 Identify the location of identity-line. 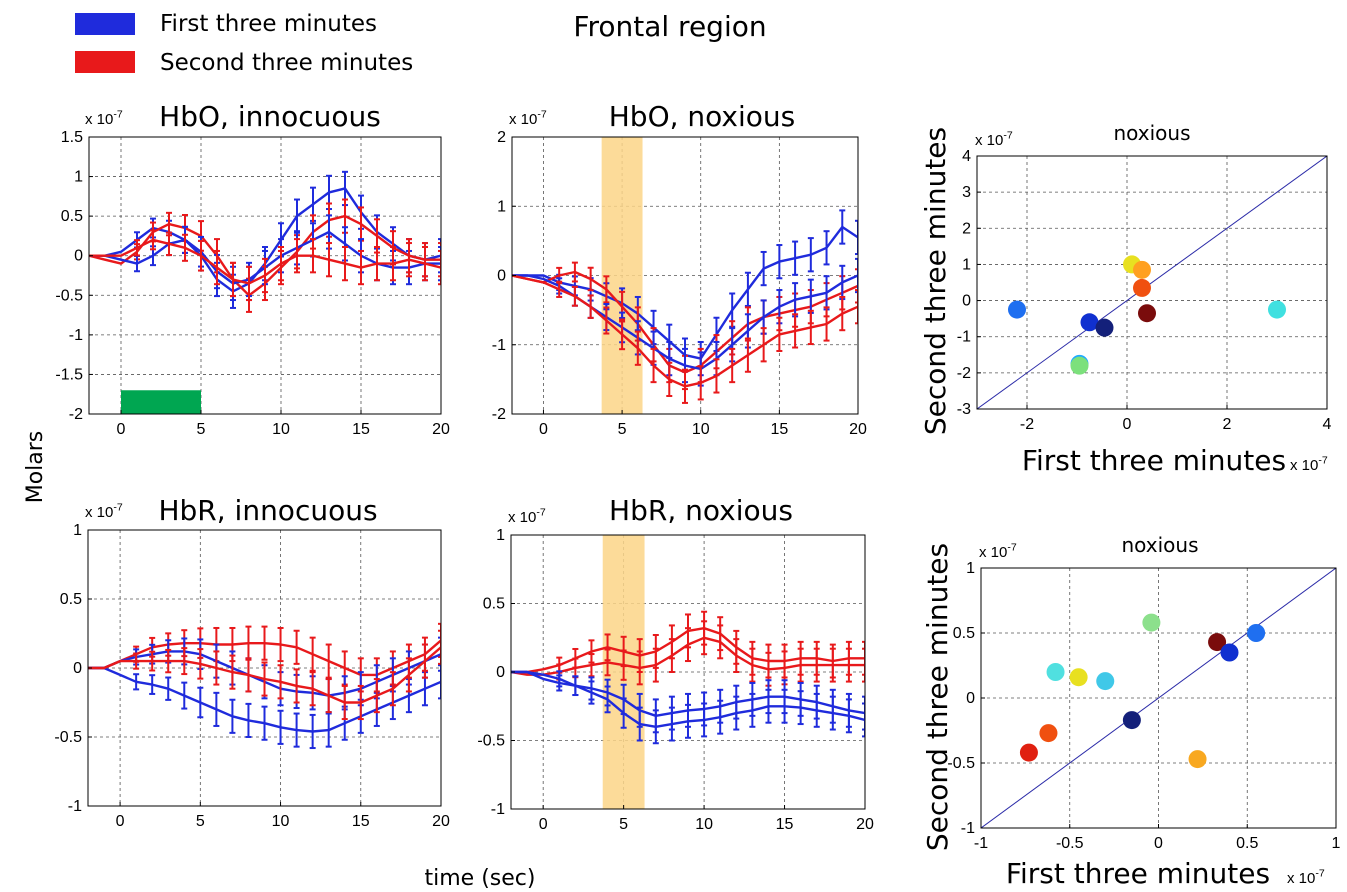
(1158, 698).